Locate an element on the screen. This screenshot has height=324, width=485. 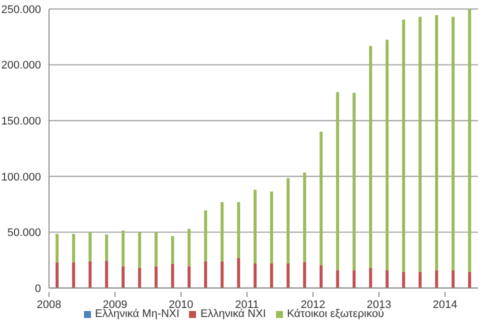
legend-label: Ελληνικά ΝΧΙ is located at coordinates (233, 314).